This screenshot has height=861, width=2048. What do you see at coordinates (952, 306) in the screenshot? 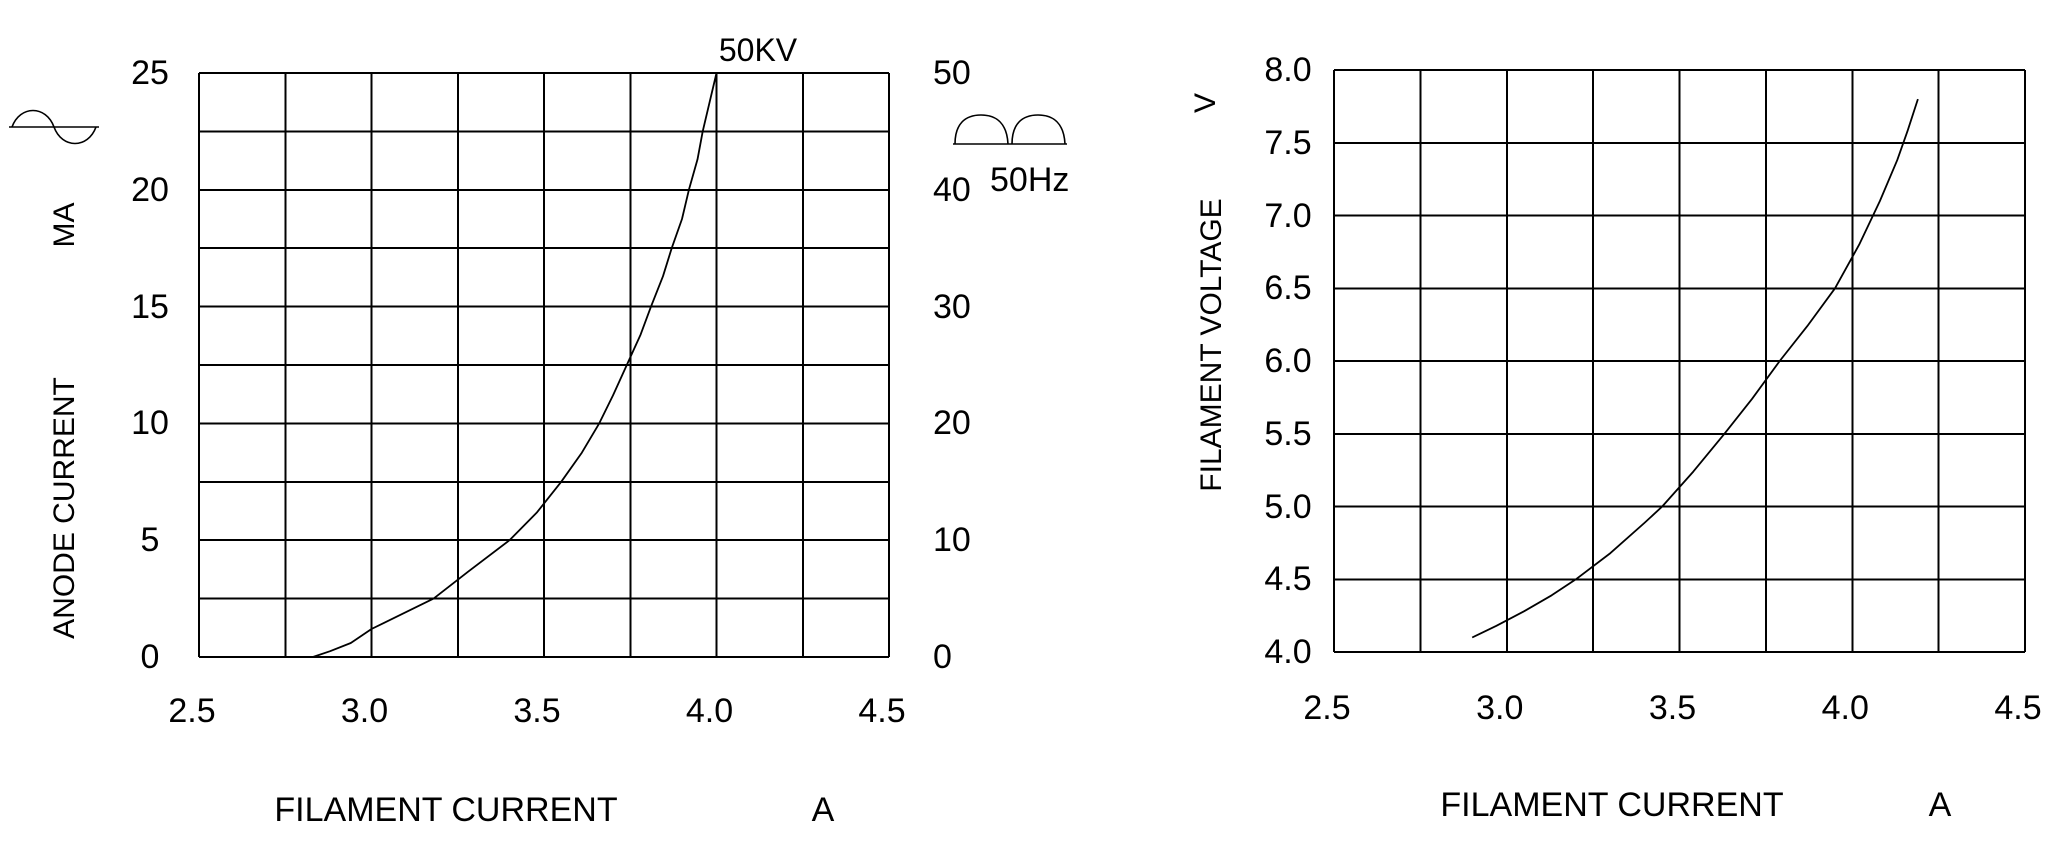
I see `right-y-tick-label: 30` at bounding box center [952, 306].